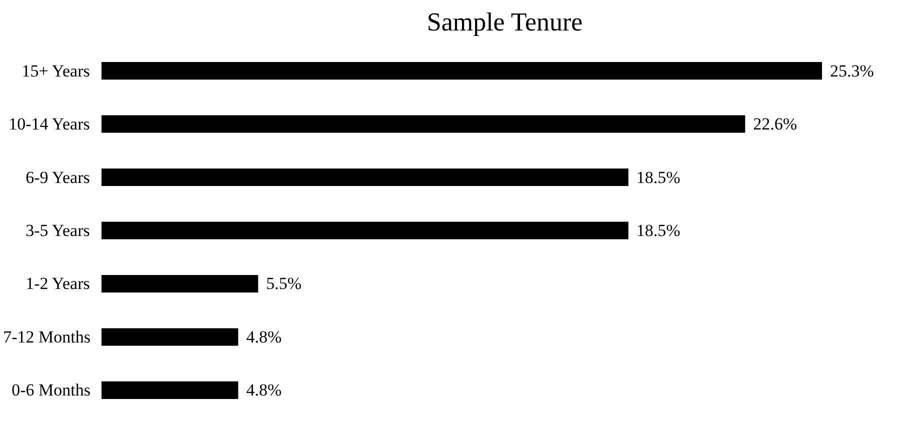 The height and width of the screenshot is (431, 908). I want to click on data-label: 22.6%, so click(775, 124).